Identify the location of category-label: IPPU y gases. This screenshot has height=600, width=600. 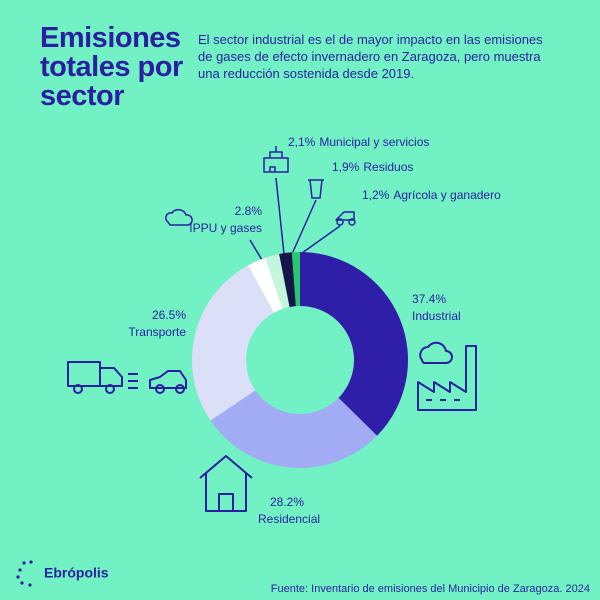
(225, 228).